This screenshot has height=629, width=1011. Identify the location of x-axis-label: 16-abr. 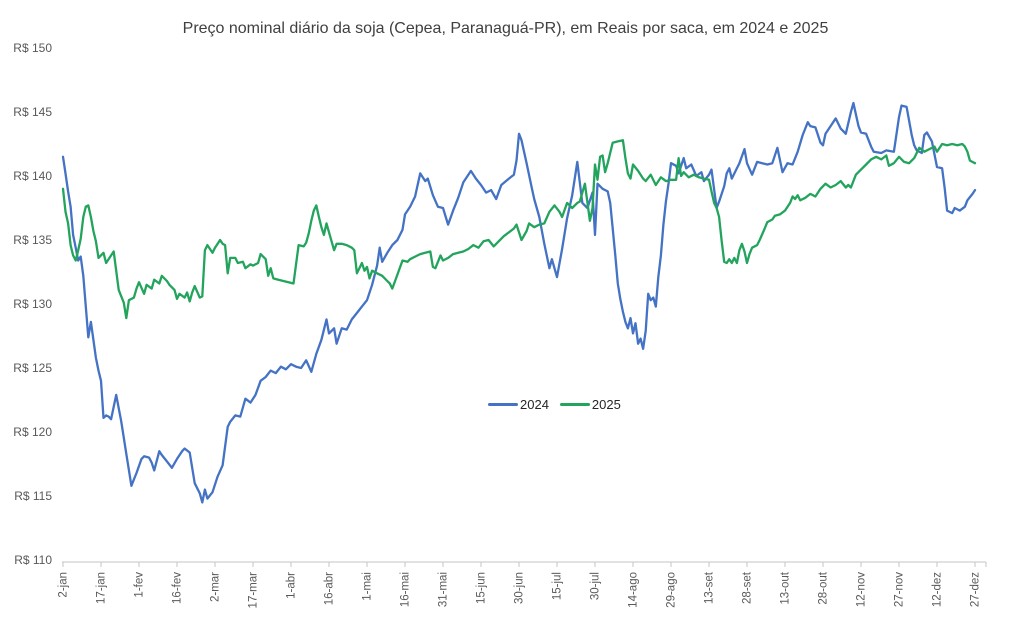
(330, 588).